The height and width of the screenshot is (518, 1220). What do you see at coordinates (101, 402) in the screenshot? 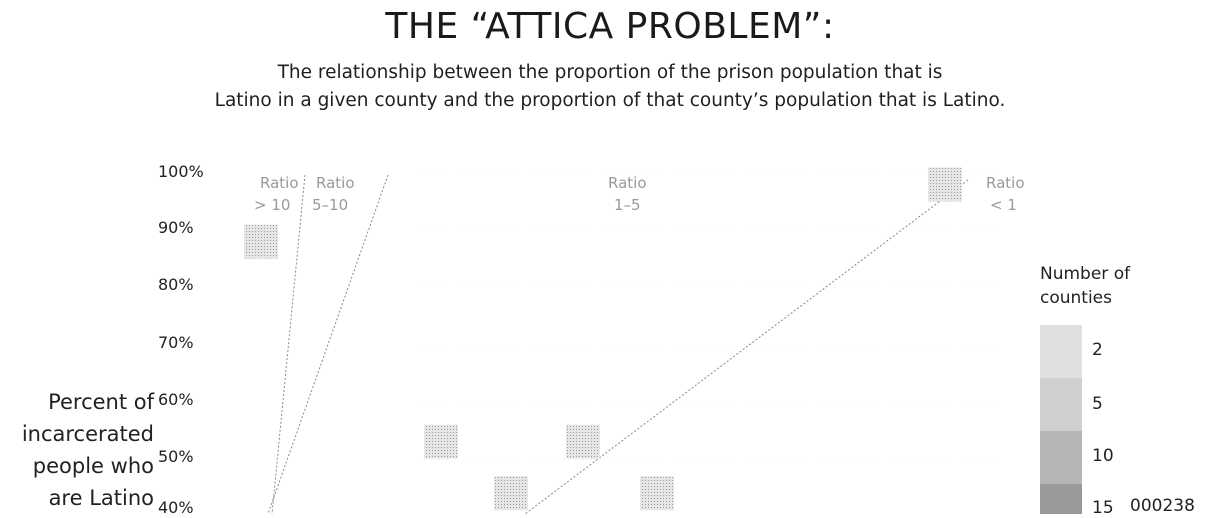
I see `y-axis-label-line-1: Percent of` at bounding box center [101, 402].